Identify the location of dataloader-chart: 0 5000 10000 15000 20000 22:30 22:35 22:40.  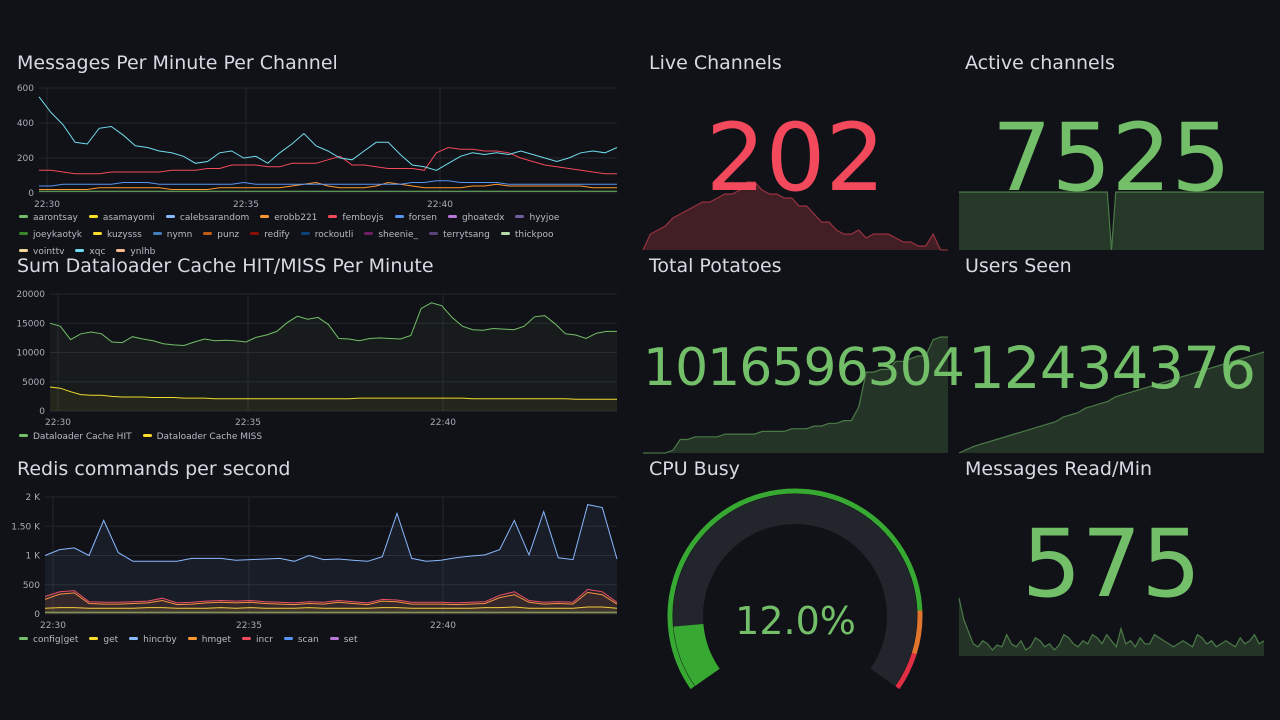
(322, 356).